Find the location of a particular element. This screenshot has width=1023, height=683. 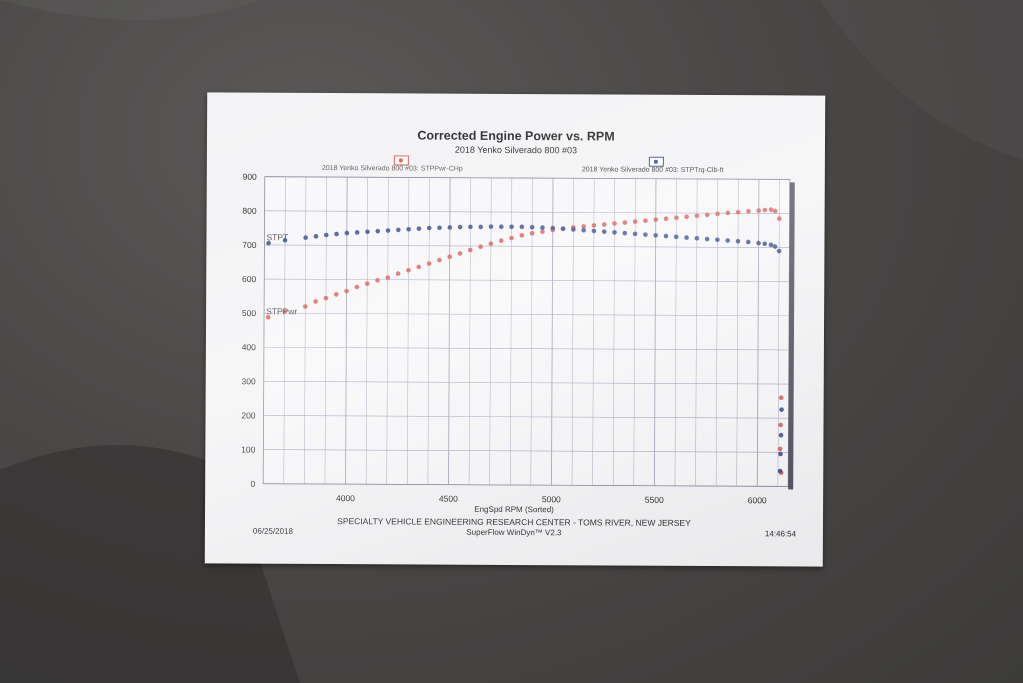

y-tick-label: 200 is located at coordinates (248, 415).